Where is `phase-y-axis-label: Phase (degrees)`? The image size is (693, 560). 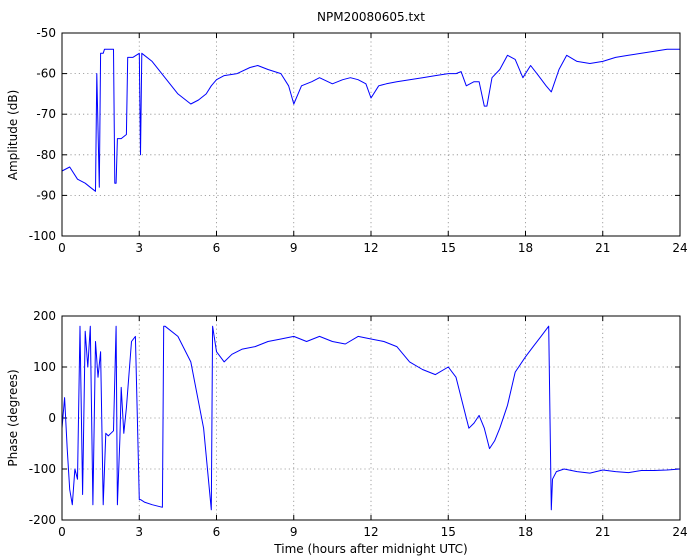
phase-y-axis-label: Phase (degrees) is located at coordinates (13, 417).